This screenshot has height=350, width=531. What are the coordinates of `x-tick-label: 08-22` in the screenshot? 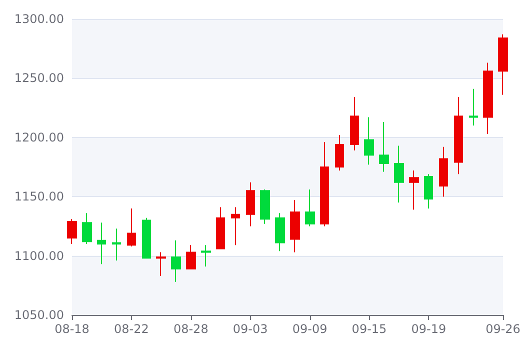 It's located at (131, 329).